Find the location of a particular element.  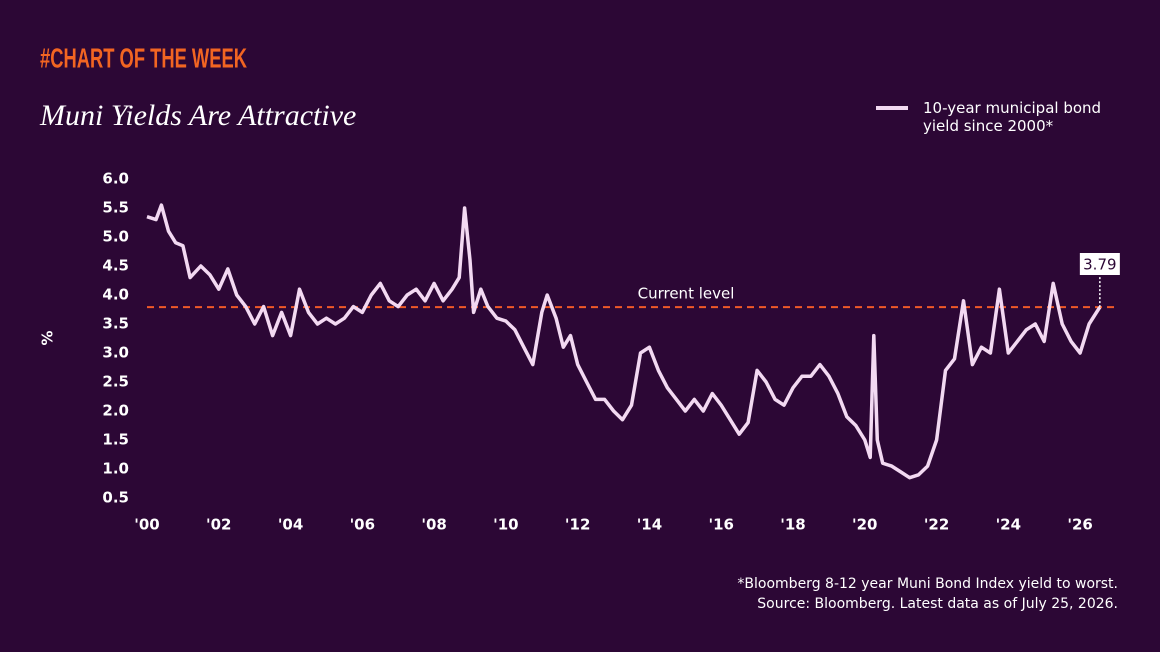

x-tick-label: '18 is located at coordinates (792, 525).